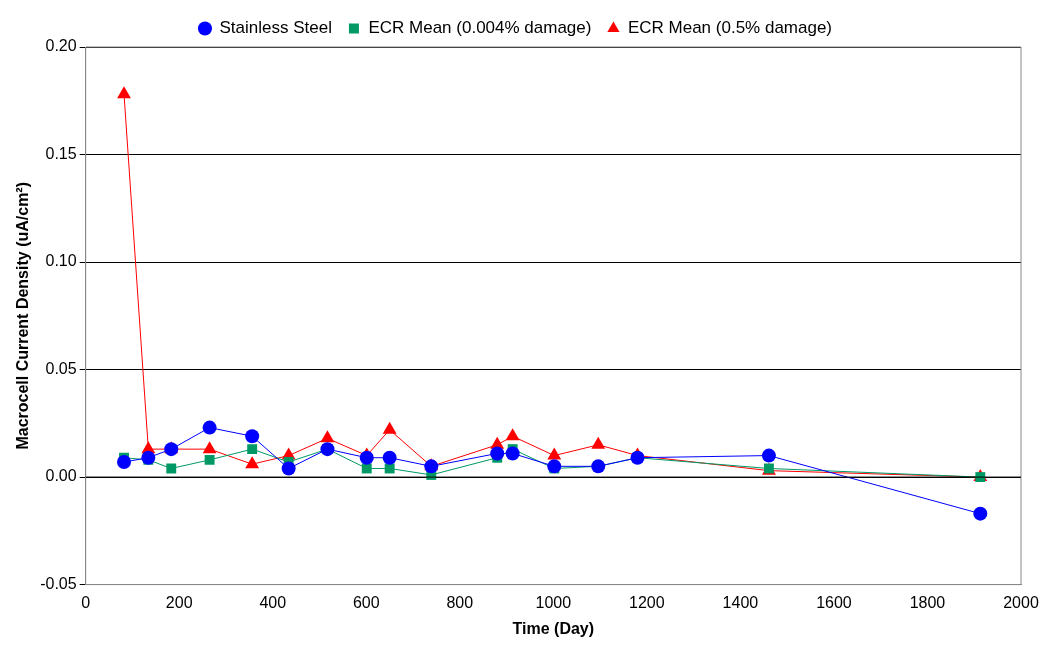 The image size is (1049, 651). What do you see at coordinates (61, 46) in the screenshot?
I see `y-tick-label: 0.20` at bounding box center [61, 46].